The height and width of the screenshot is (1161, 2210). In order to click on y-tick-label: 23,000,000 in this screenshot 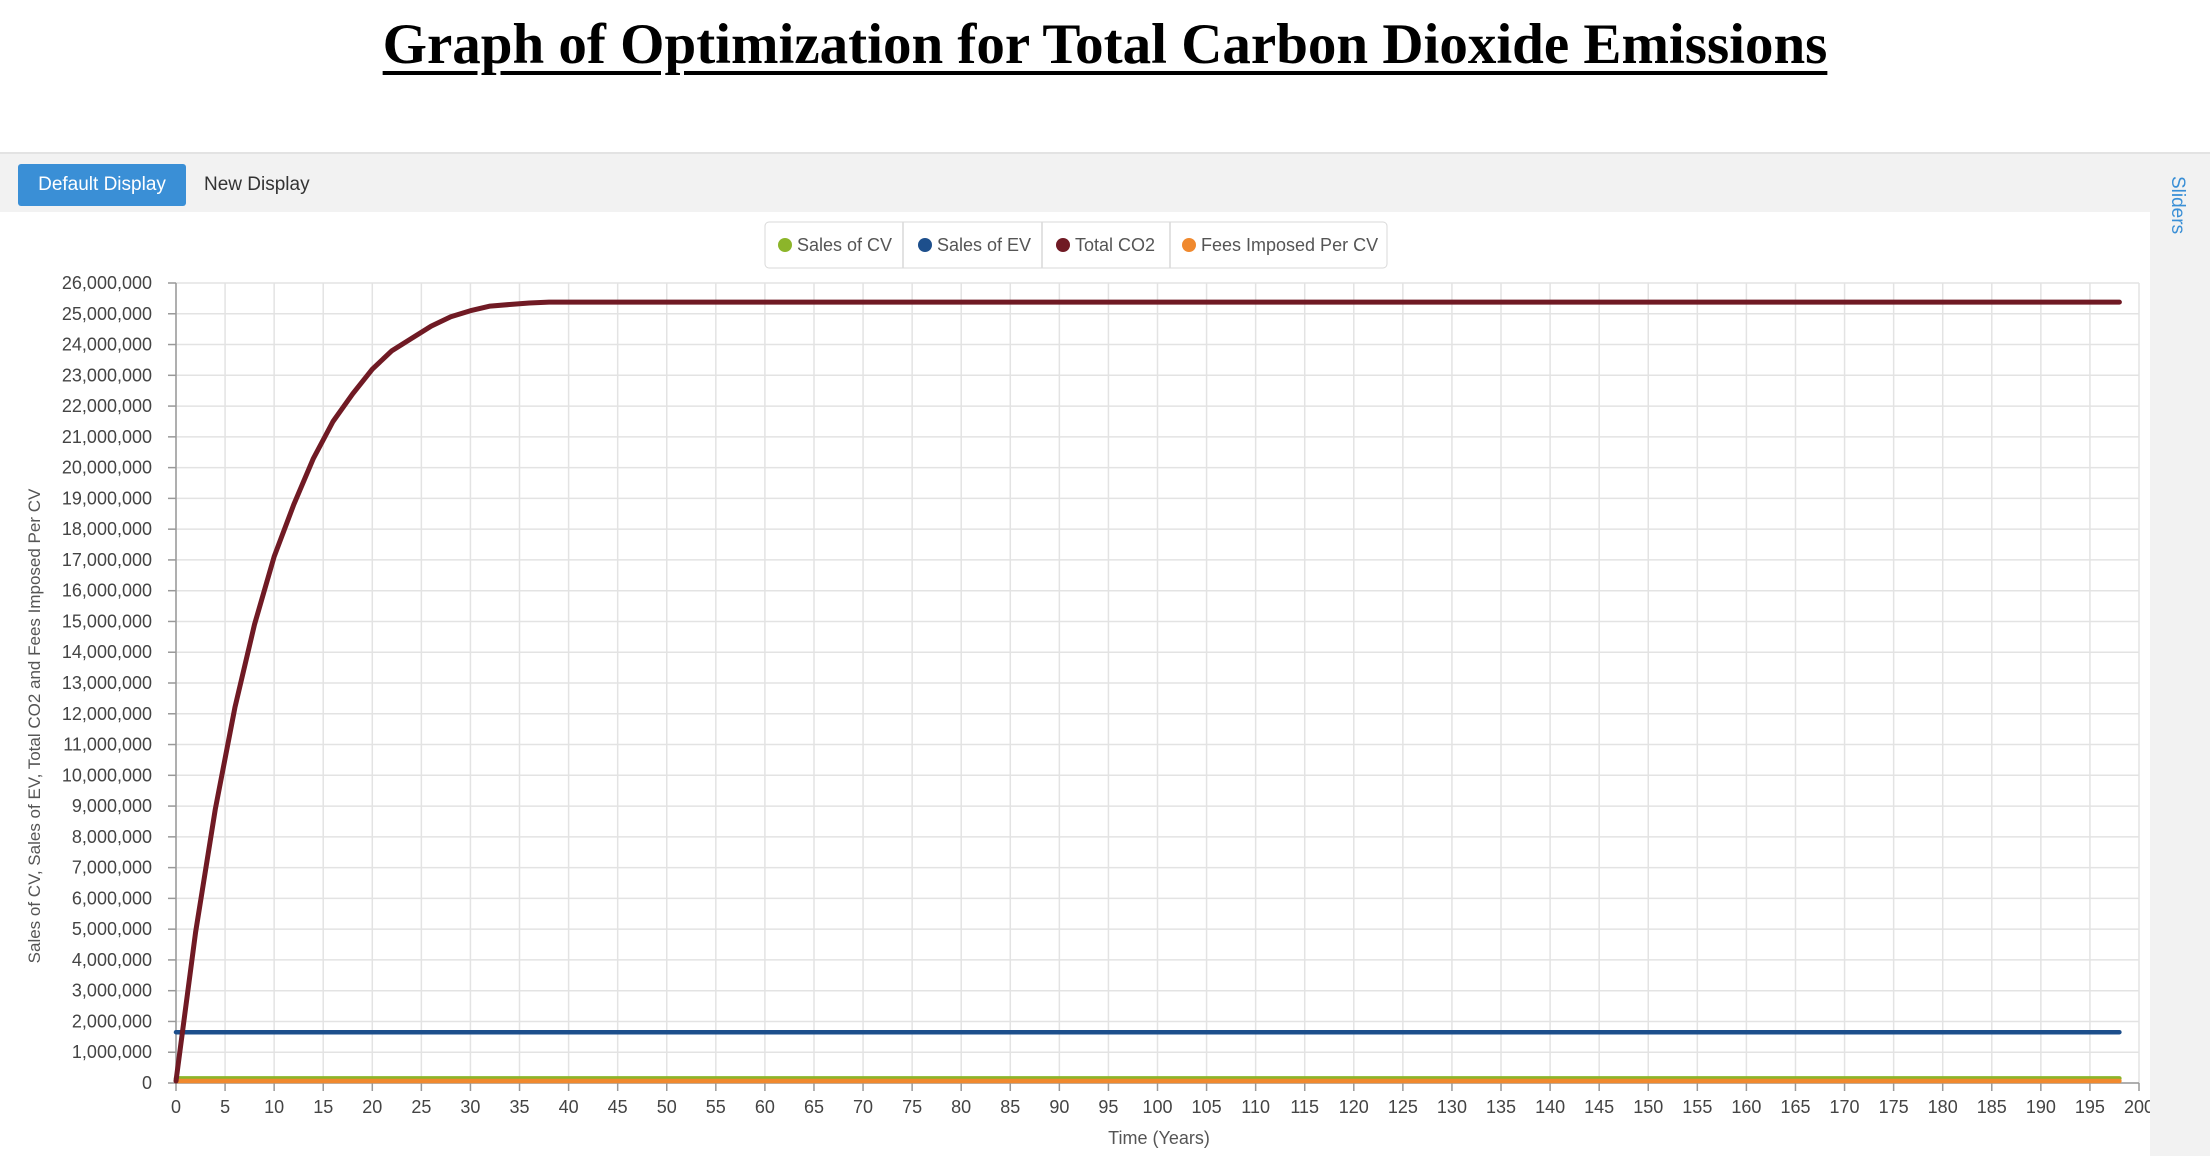, I will do `click(107, 375)`.